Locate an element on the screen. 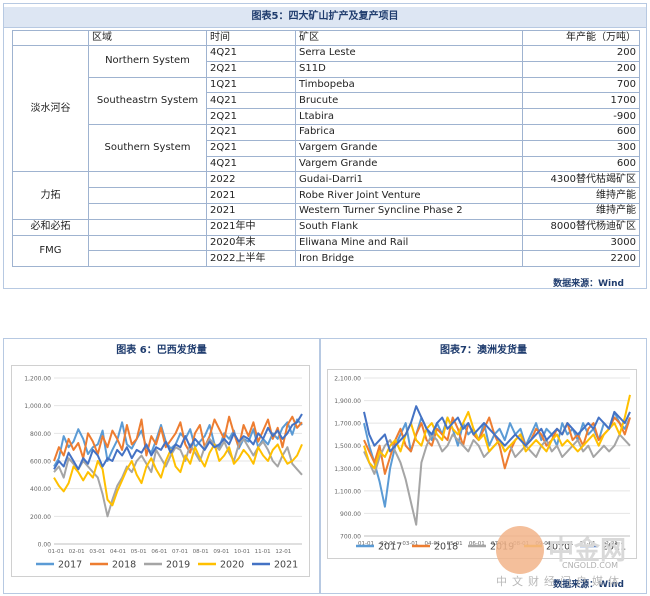 The height and width of the screenshot is (596, 650). table-row: 2021 Robe River Joint Venture 维持产能 is located at coordinates (326, 195).